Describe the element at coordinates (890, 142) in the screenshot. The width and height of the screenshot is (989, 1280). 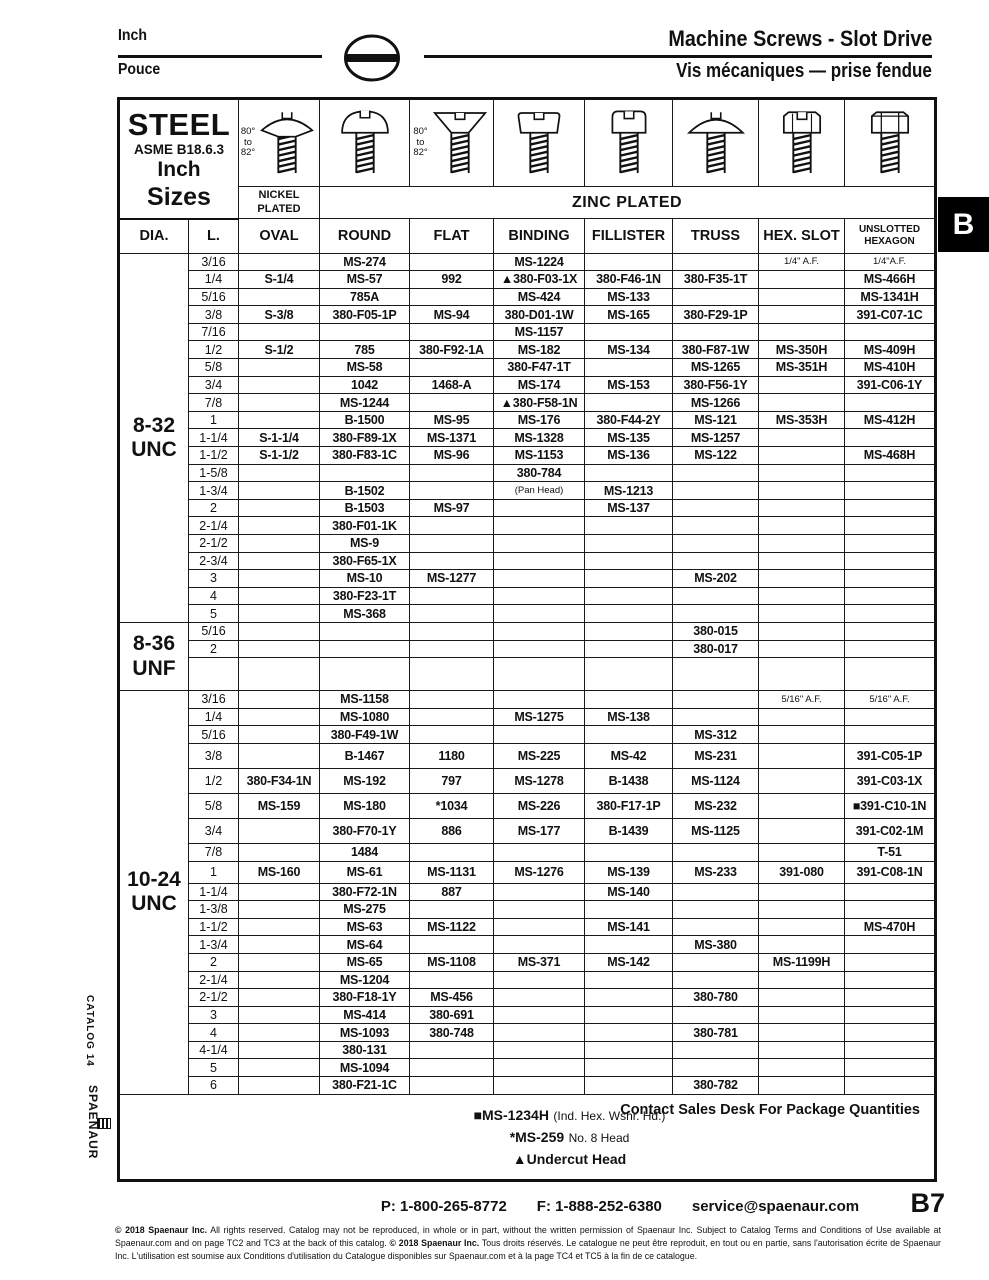
I see `unslotted-hexagon-screw-cell` at that location.